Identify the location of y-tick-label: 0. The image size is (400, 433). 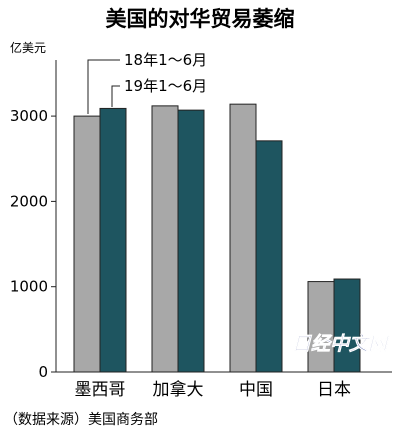
(43, 372).